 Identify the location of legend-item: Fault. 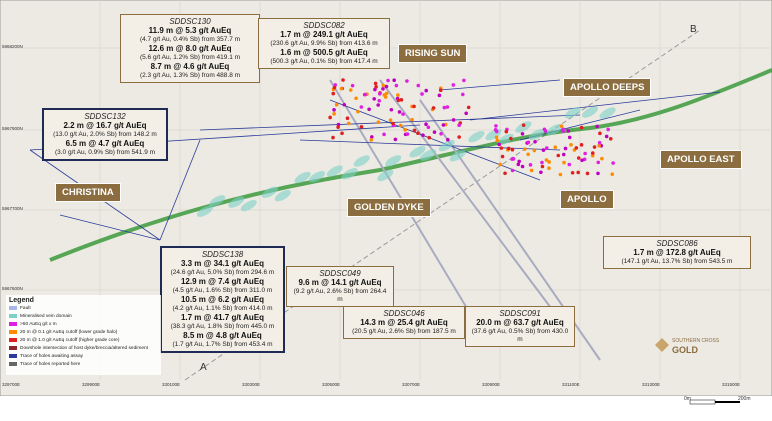
(83, 308).